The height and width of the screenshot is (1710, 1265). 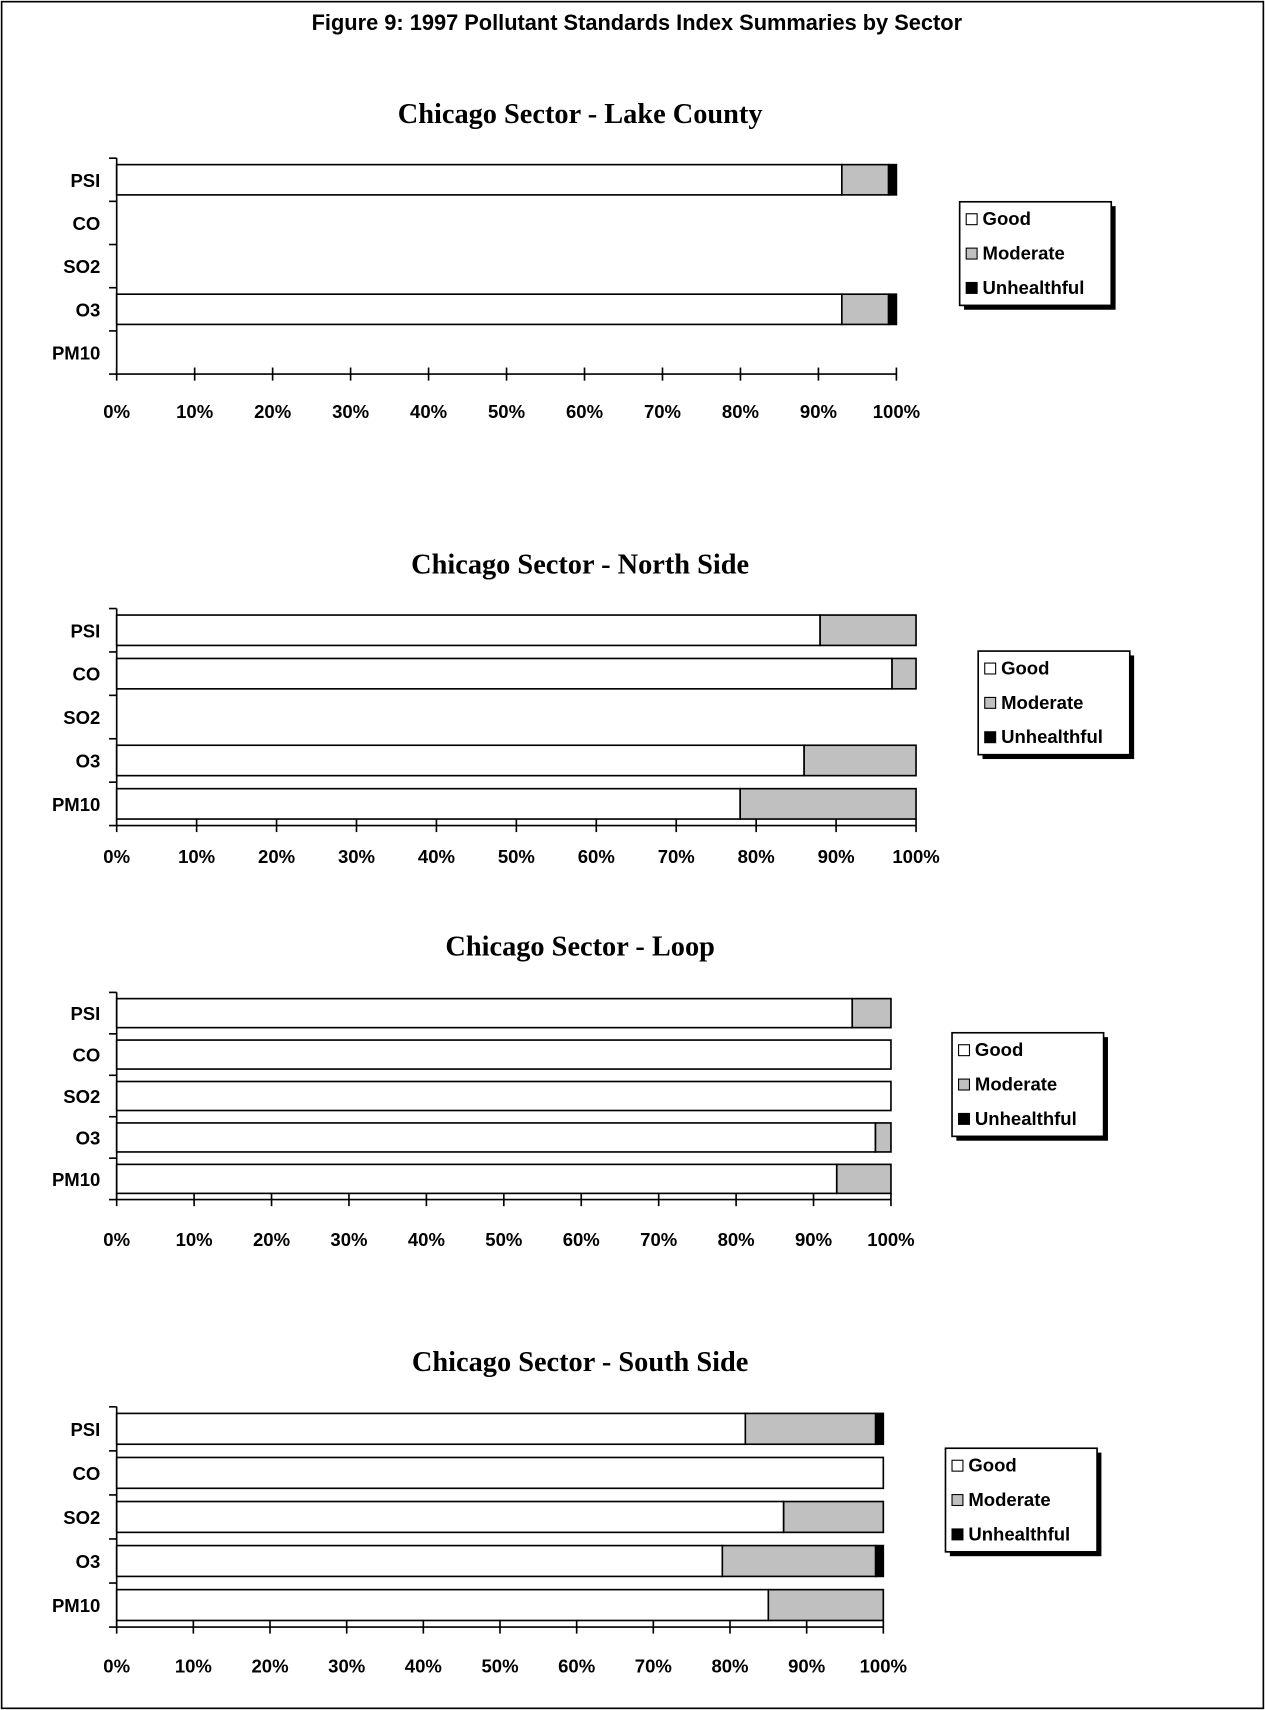 What do you see at coordinates (580, 114) in the screenshot?
I see `chart-title: Chicago Sector - Lake County` at bounding box center [580, 114].